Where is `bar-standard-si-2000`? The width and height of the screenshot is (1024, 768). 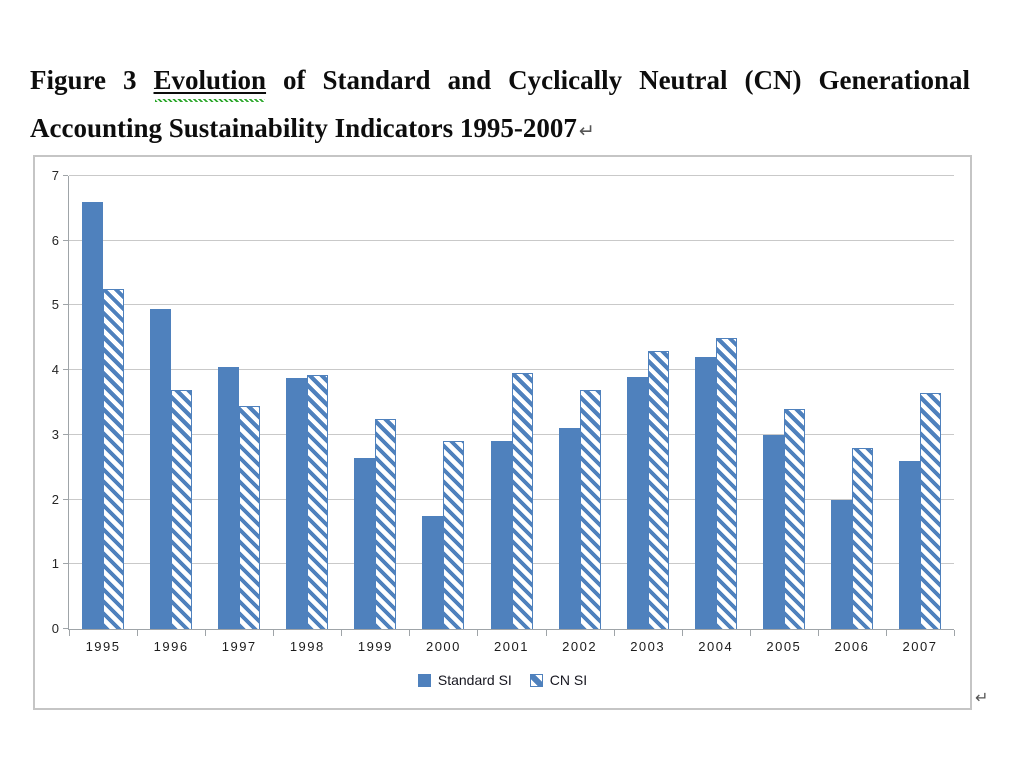 bar-standard-si-2000 is located at coordinates (433, 572).